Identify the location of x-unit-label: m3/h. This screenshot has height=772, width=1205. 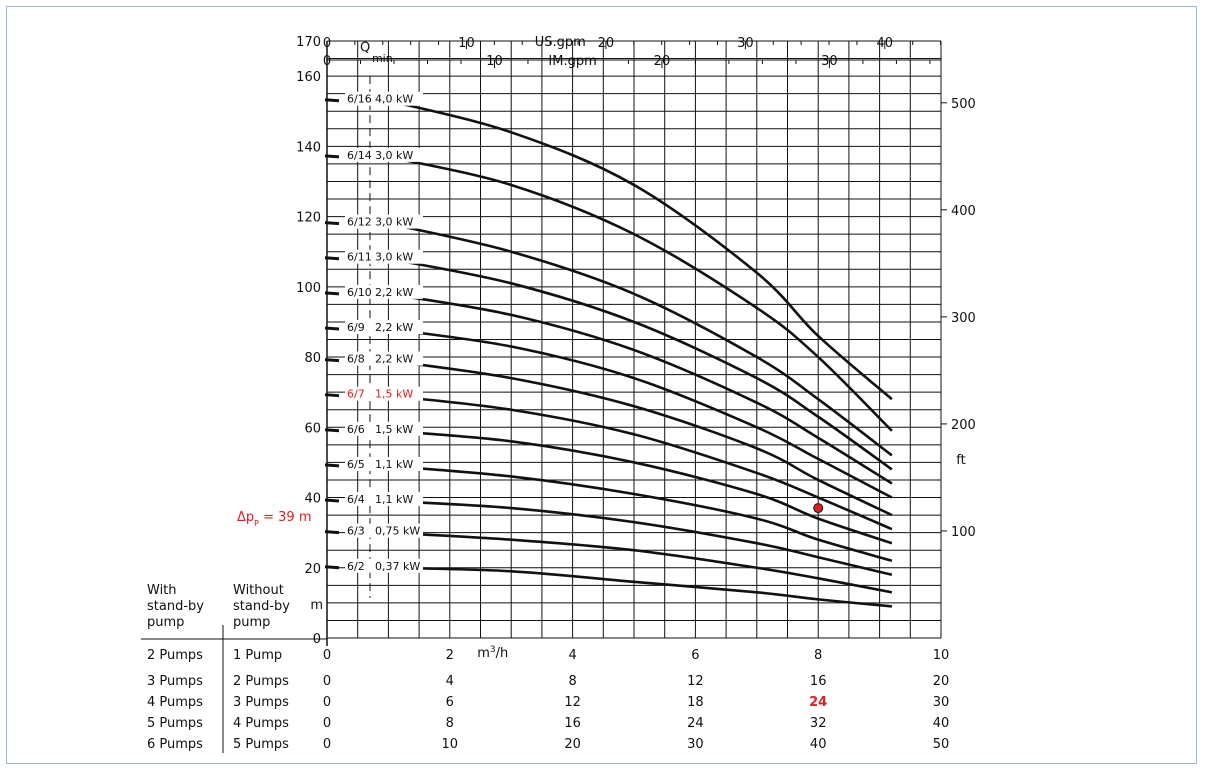
(492, 653).